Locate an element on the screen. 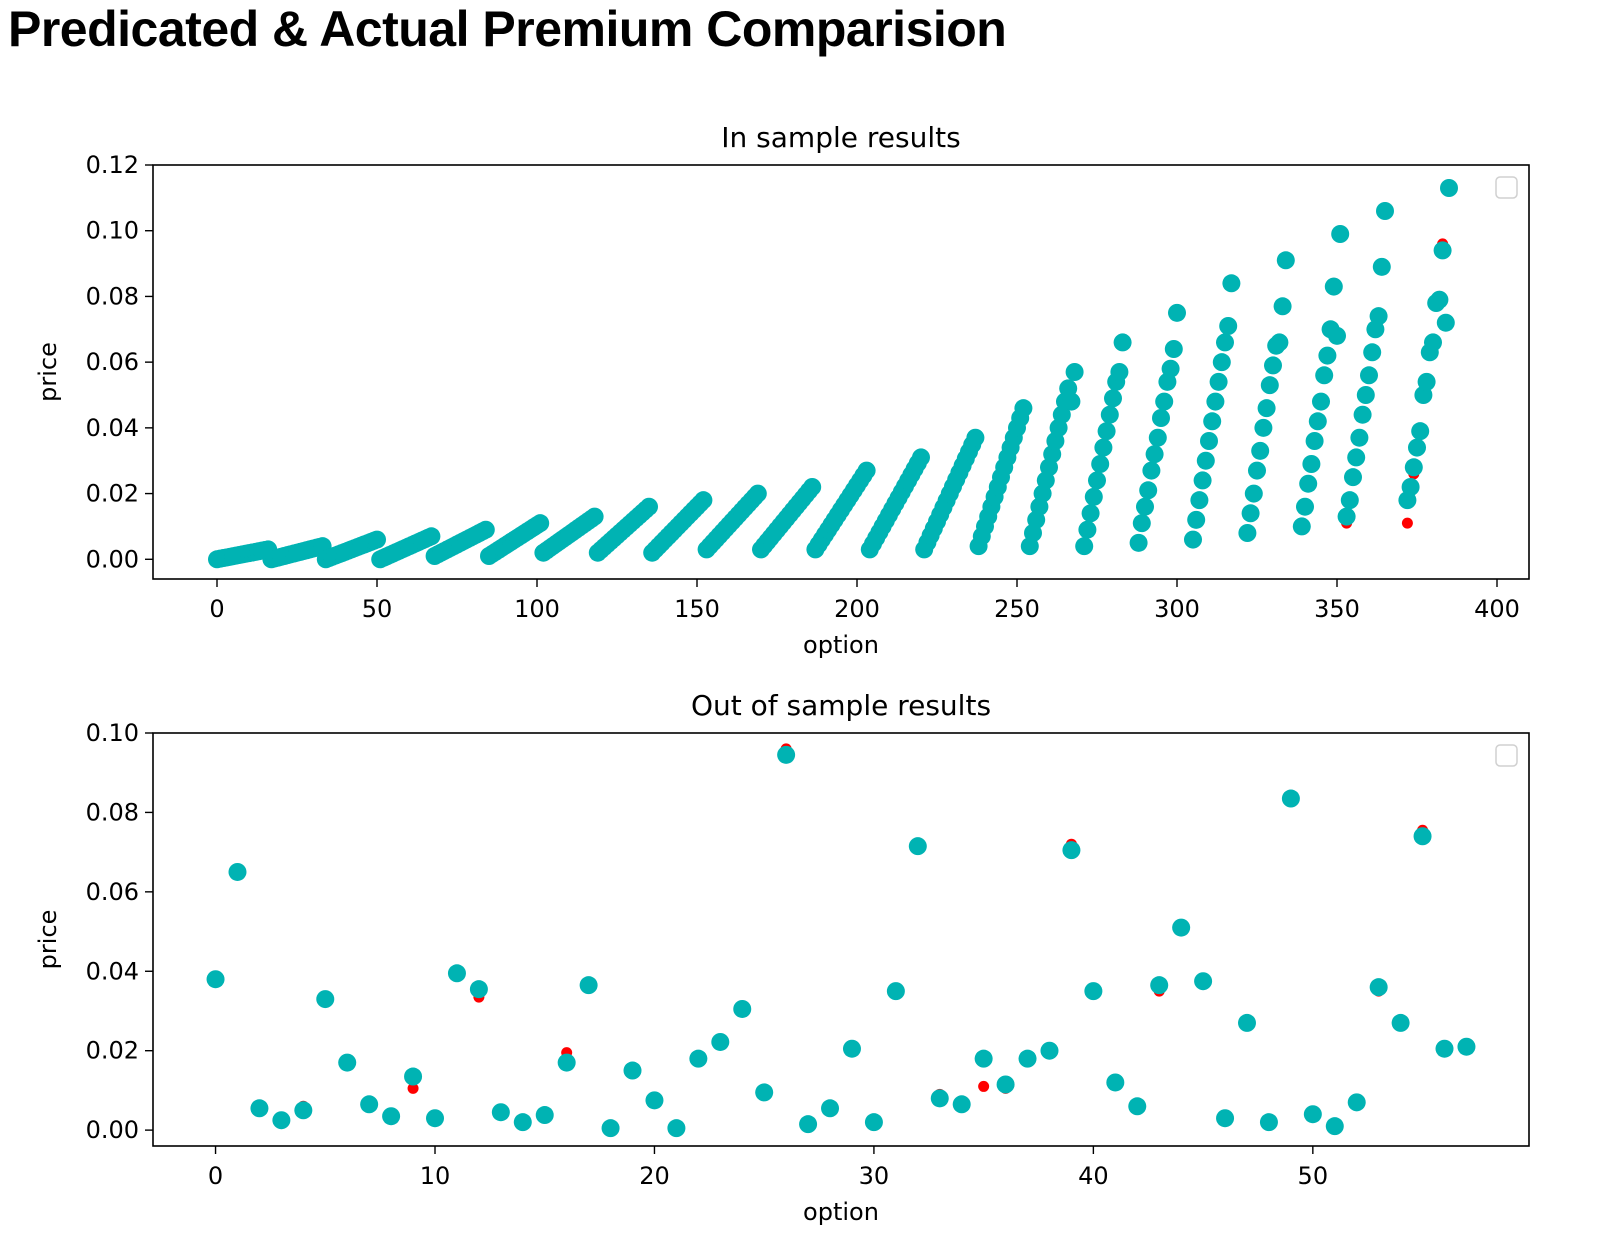  x-tick-label: 10 is located at coordinates (435, 1176).